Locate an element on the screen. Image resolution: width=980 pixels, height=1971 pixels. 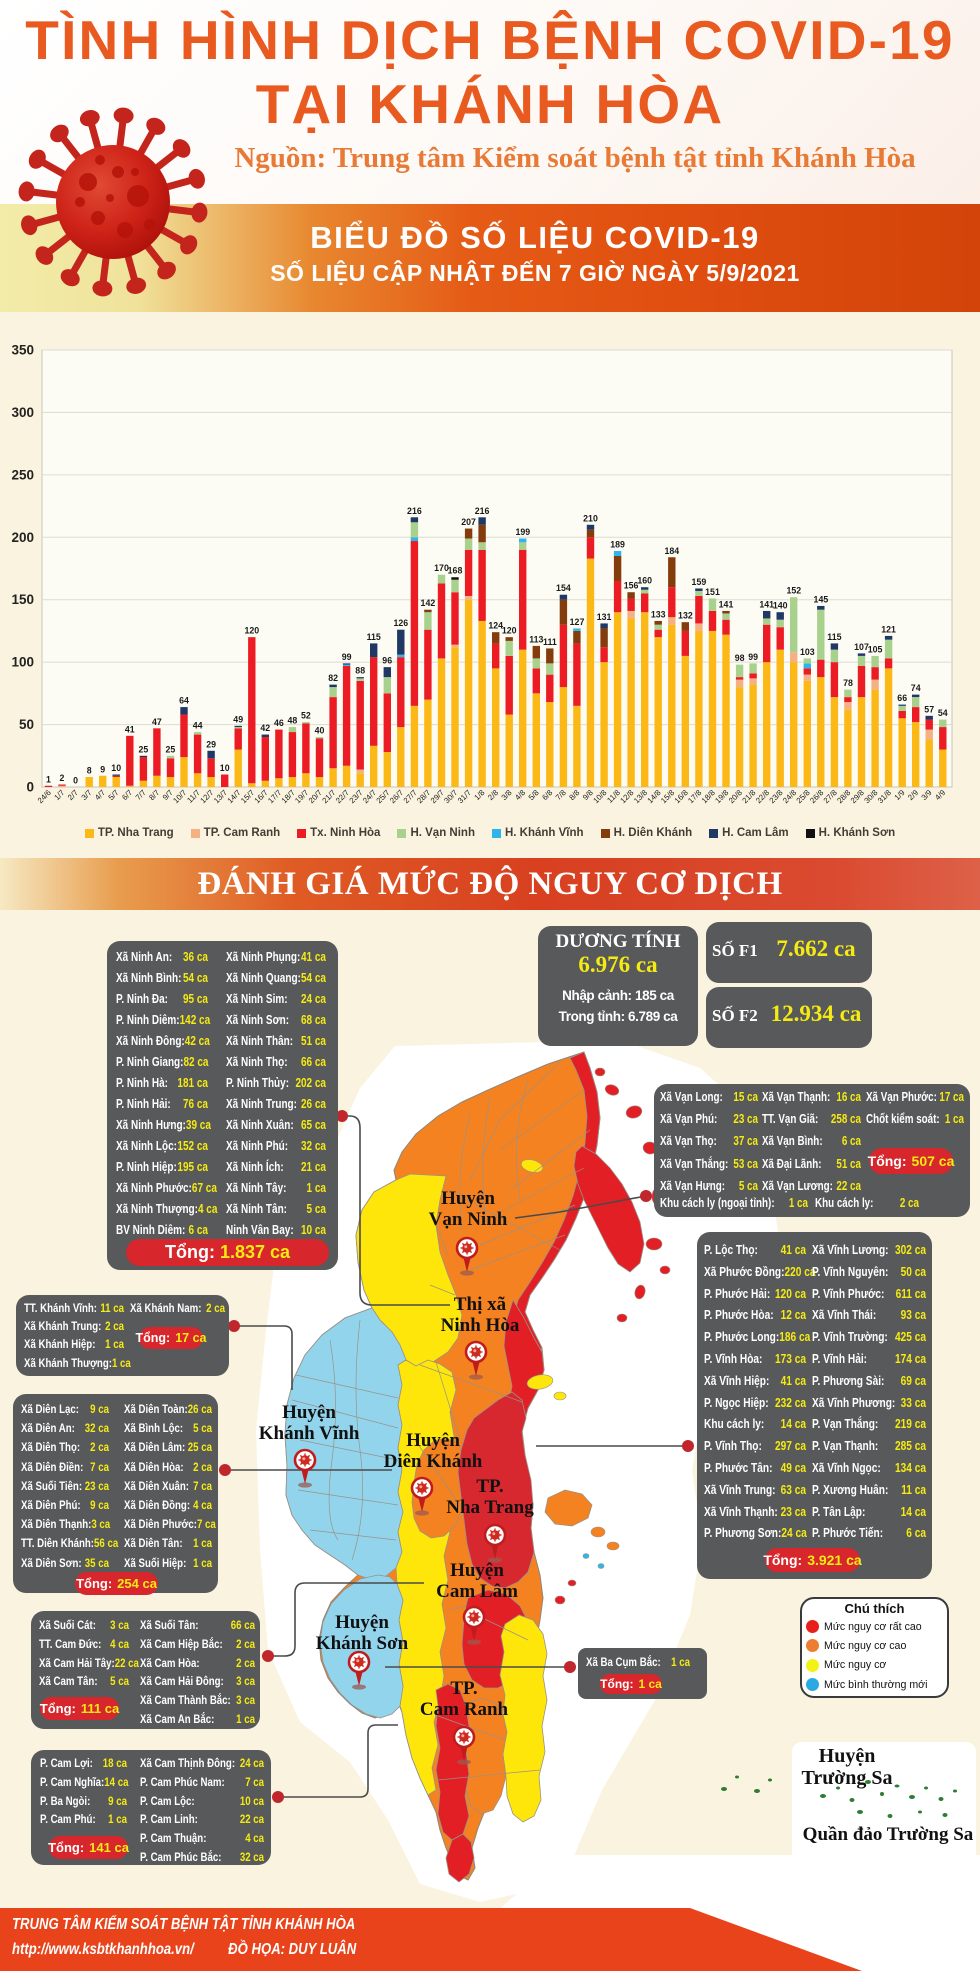
svg-text: 3/7 is located at coordinates (87, 795).